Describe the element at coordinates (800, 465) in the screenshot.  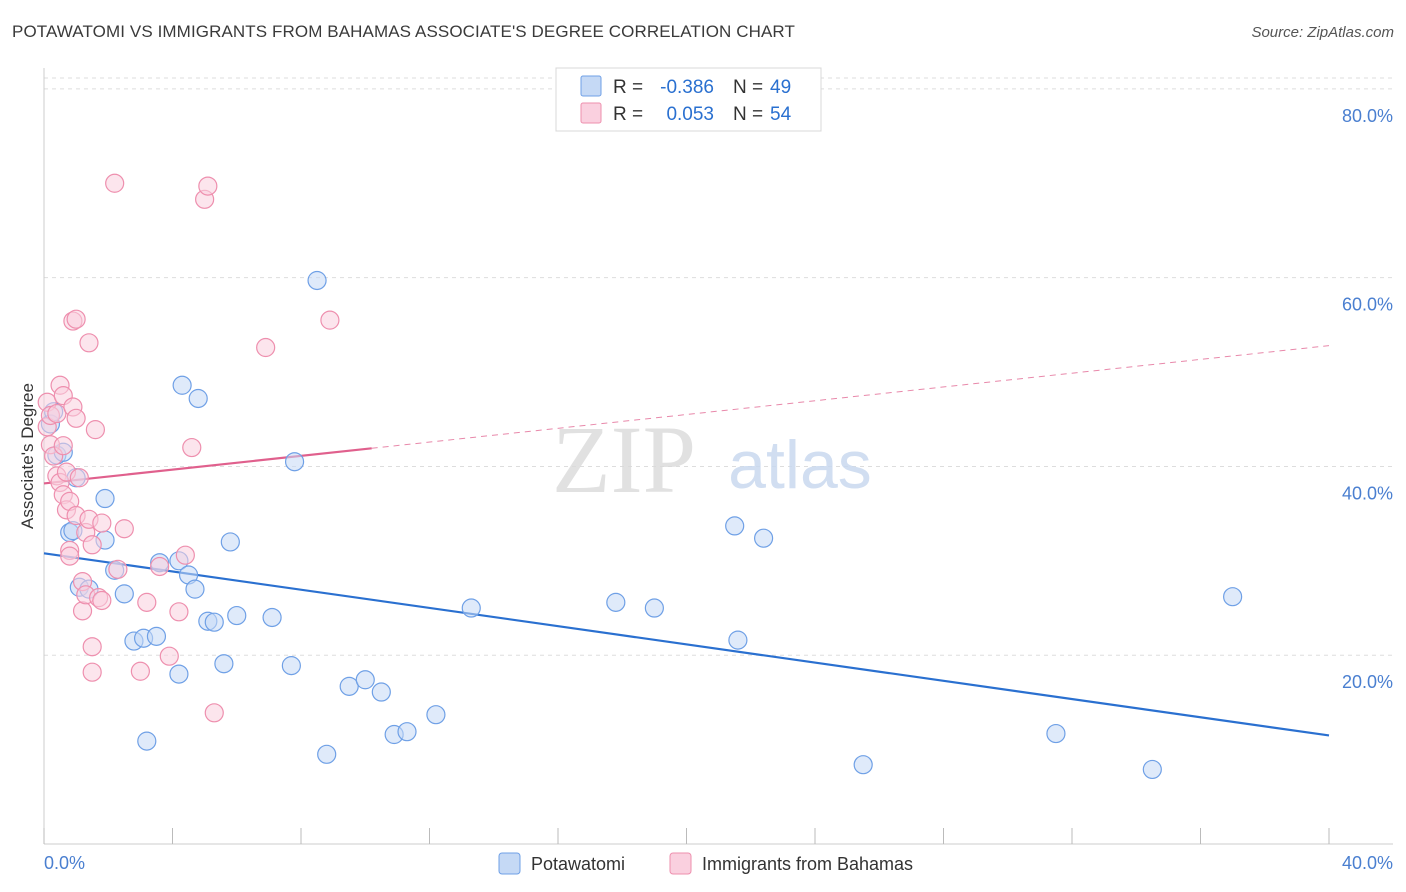
I see `watermark-atlas: atlas` at that location.